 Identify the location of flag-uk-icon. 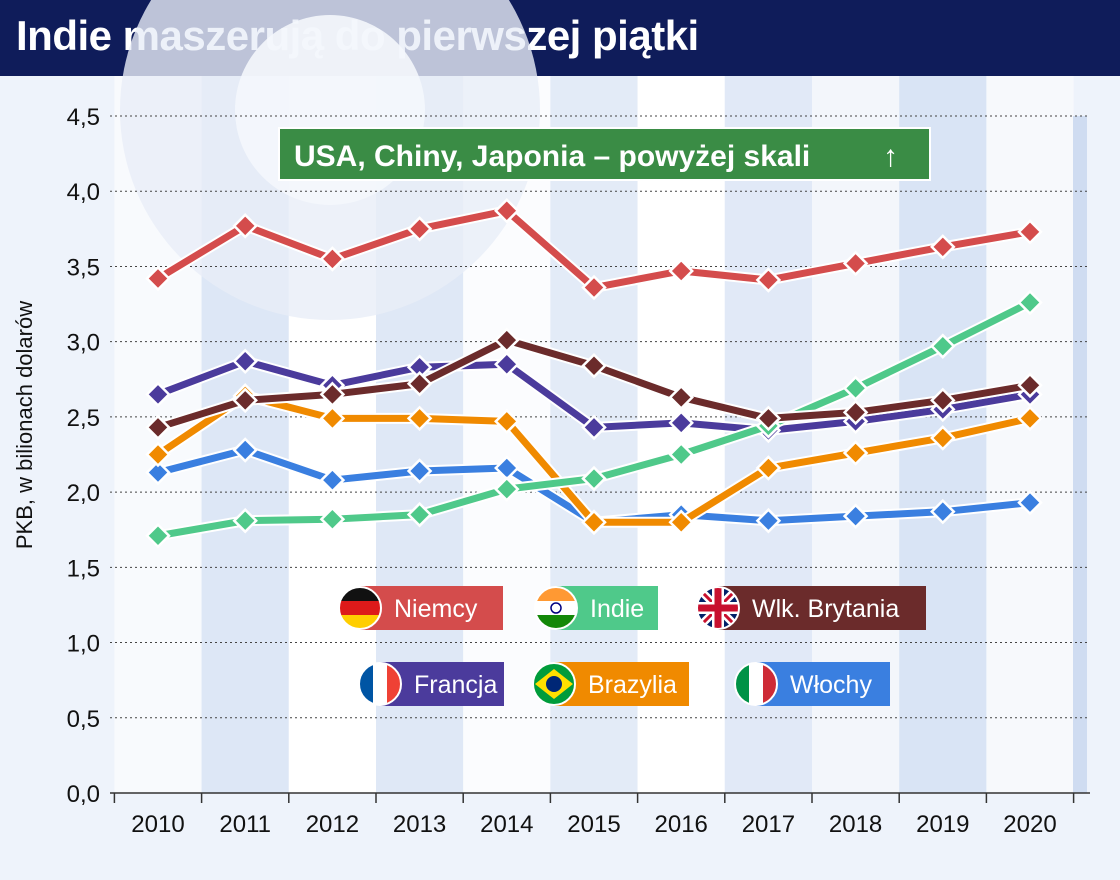
(718, 608).